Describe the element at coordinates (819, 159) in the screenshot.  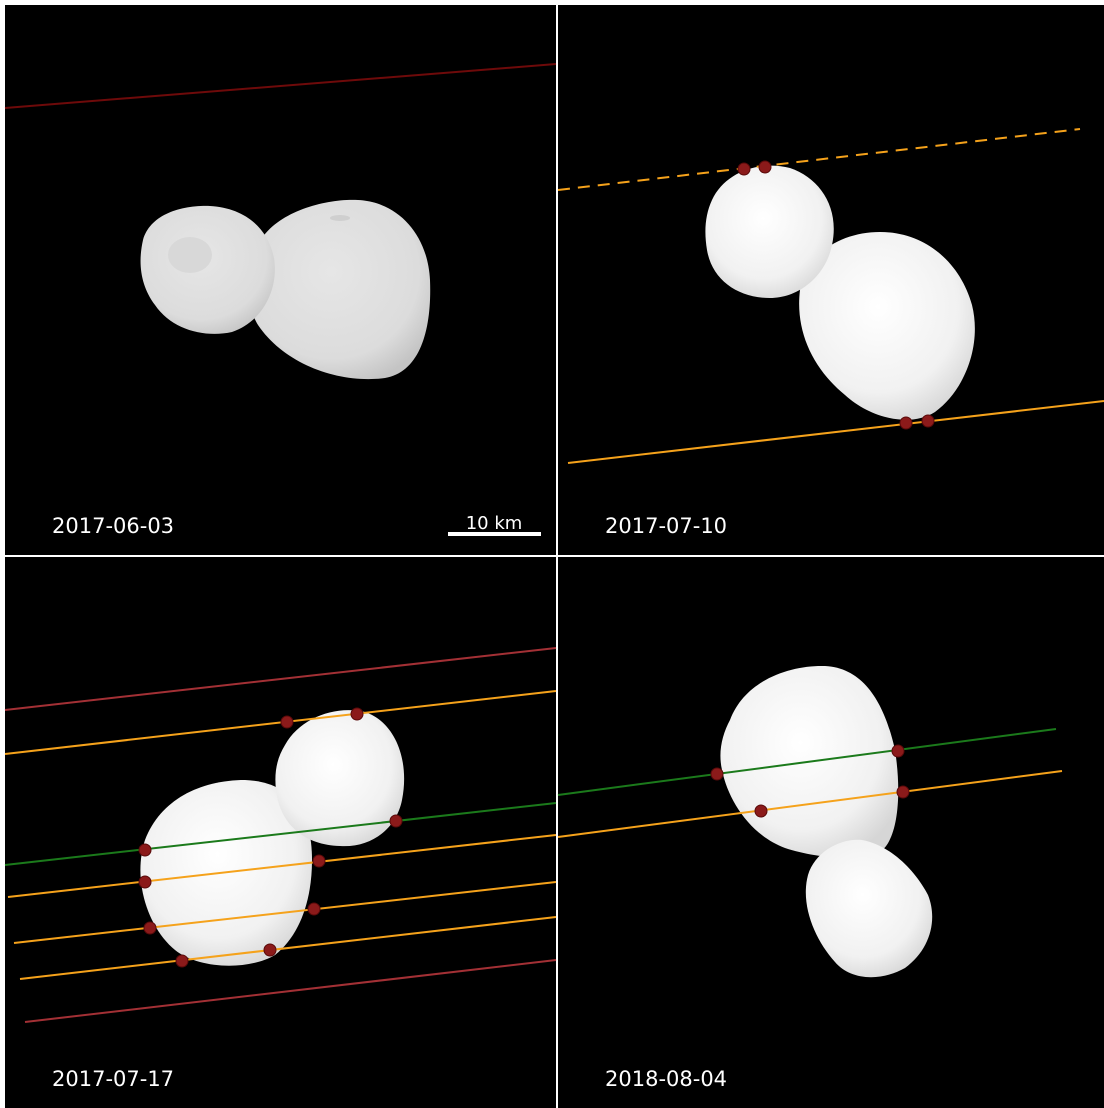
I see `dashed-chord-line` at that location.